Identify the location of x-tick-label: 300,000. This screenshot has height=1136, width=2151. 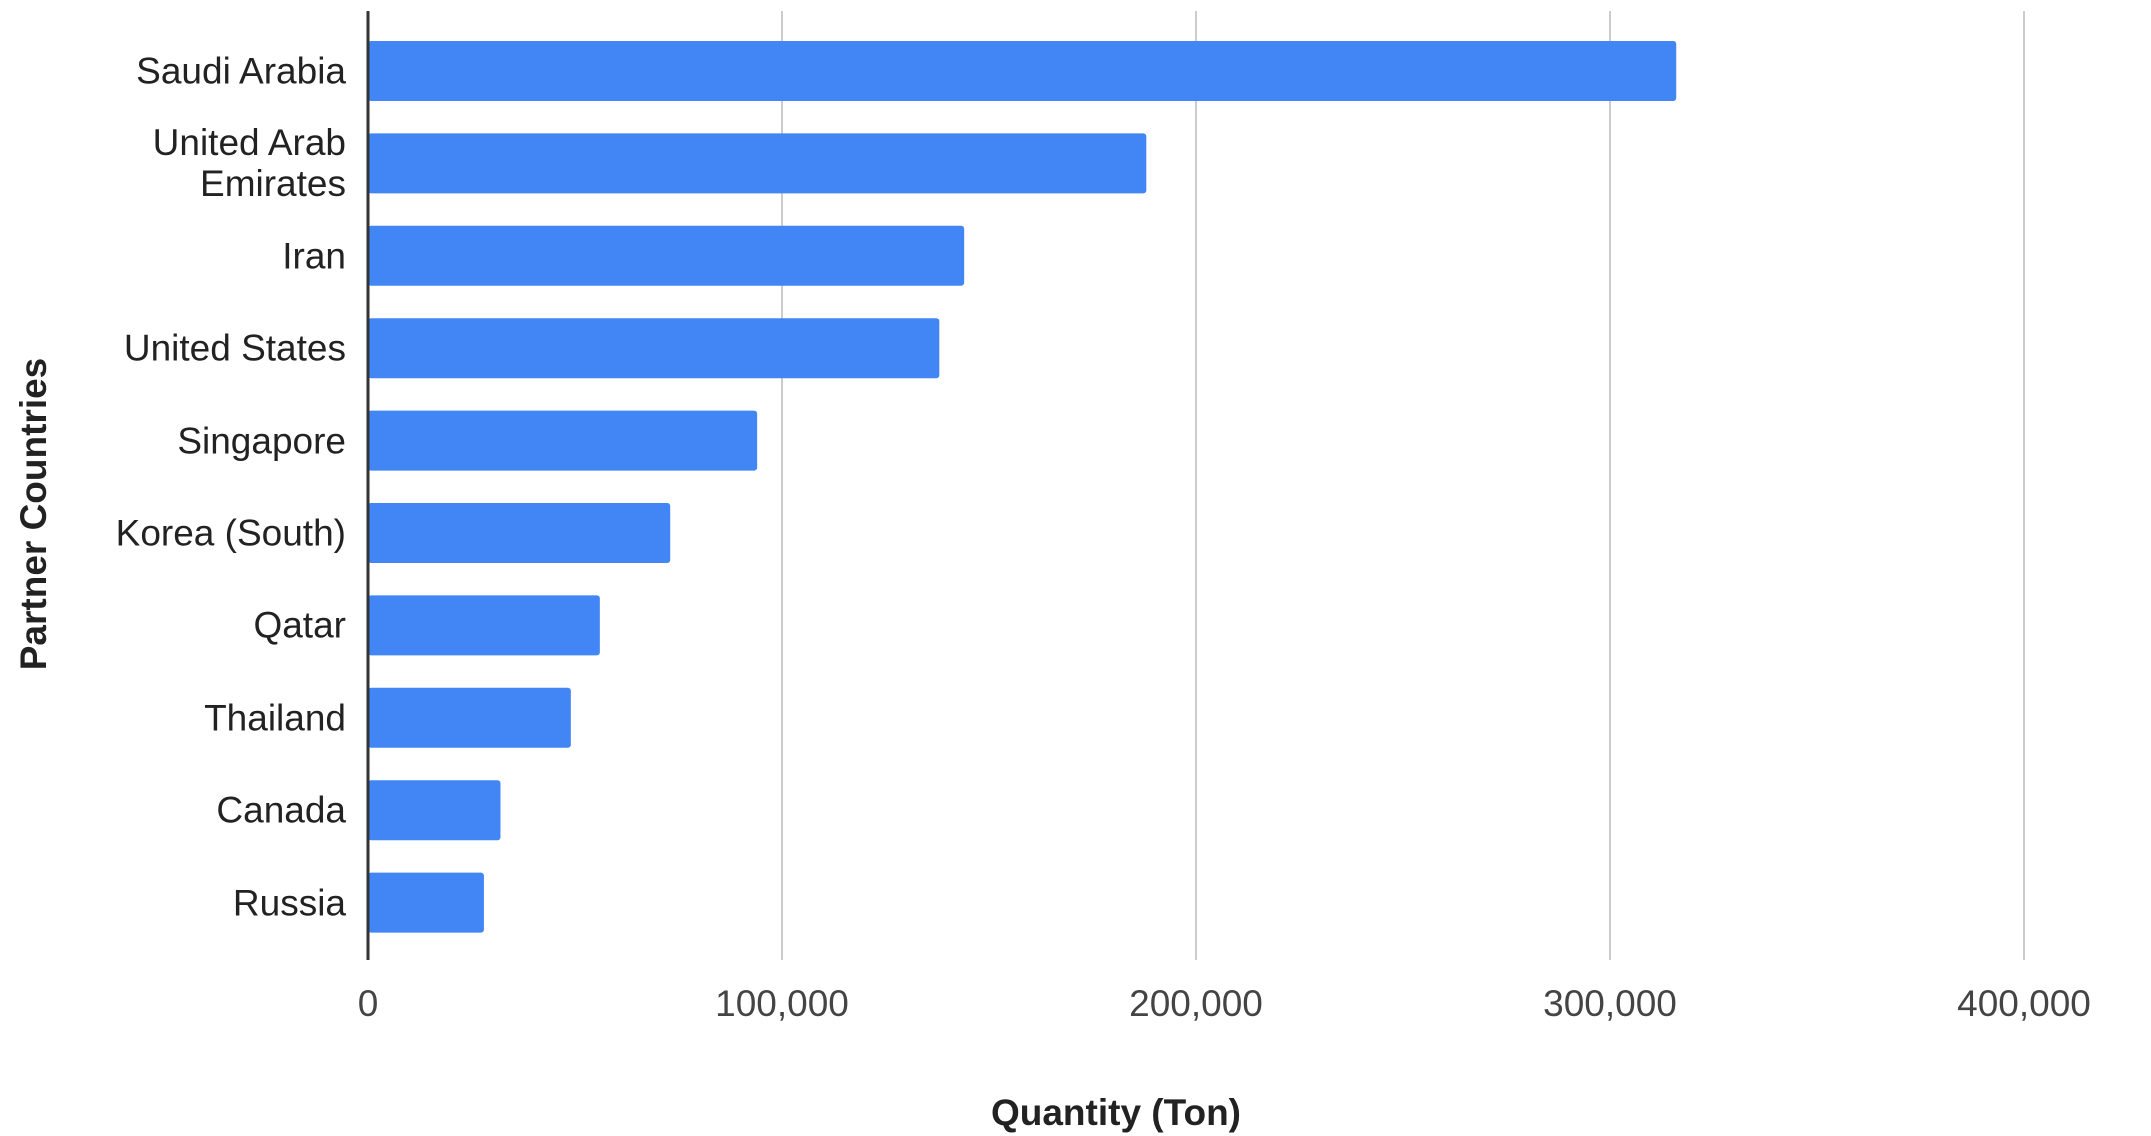
(1610, 1003).